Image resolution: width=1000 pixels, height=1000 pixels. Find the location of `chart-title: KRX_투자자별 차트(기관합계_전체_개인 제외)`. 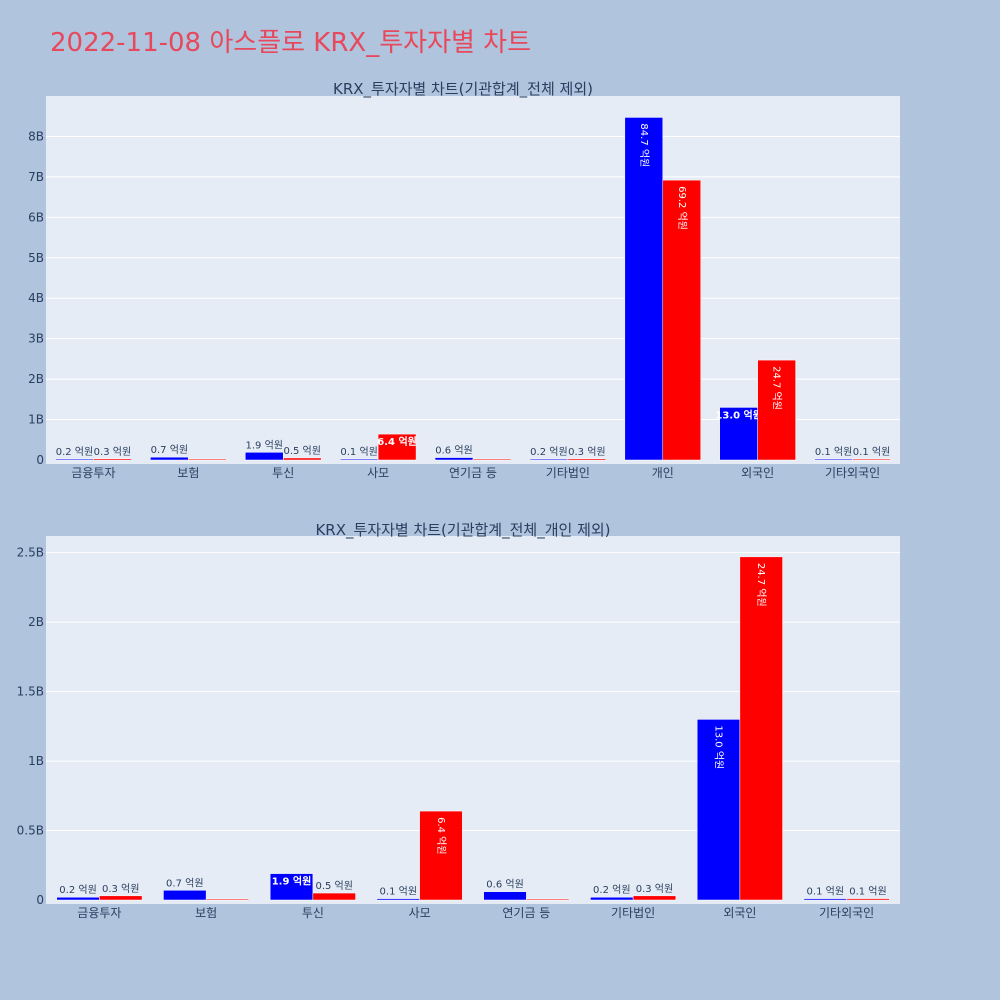

chart-title: KRX_투자자별 차트(기관합계_전체_개인 제외) is located at coordinates (462, 530).